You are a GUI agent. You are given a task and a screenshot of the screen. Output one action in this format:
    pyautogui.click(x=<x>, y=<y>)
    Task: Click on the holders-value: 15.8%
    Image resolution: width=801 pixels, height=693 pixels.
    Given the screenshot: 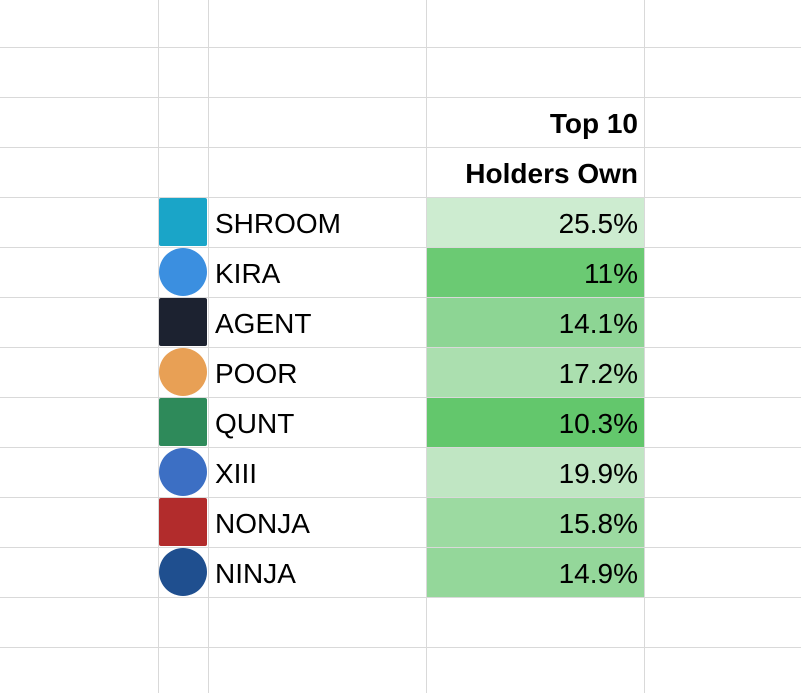 What is the action you would take?
    pyautogui.click(x=598, y=523)
    